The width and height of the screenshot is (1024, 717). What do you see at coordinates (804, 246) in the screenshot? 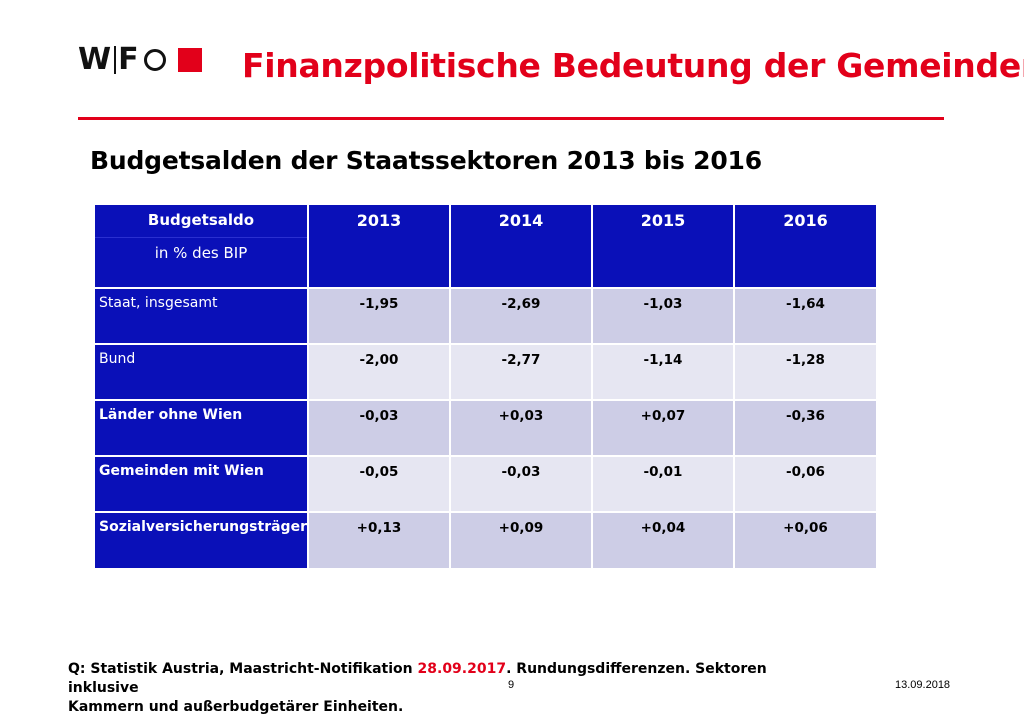
I see `header-year-2016: 2016` at bounding box center [804, 246].